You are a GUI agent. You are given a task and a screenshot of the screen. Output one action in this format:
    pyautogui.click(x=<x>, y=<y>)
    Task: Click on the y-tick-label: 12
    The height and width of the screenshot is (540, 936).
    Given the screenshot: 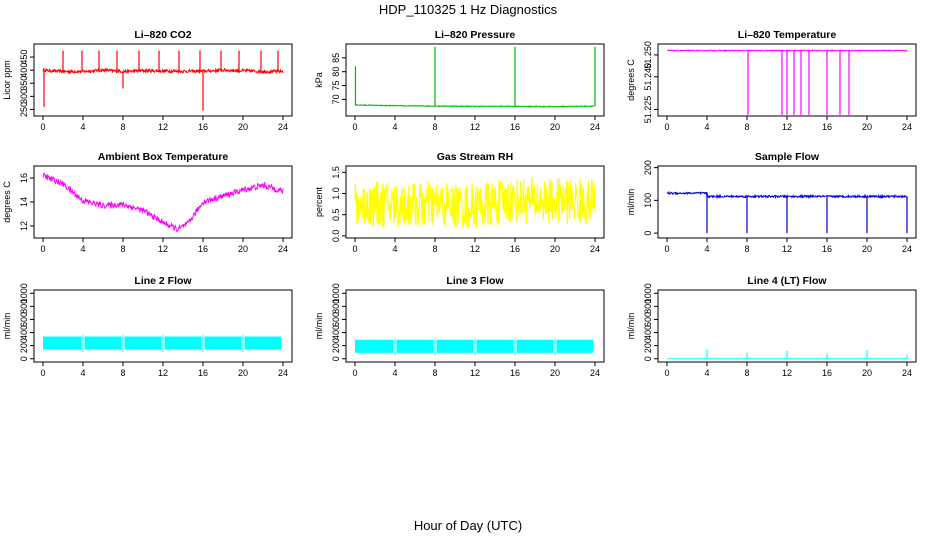 What is the action you would take?
    pyautogui.click(x=24, y=226)
    